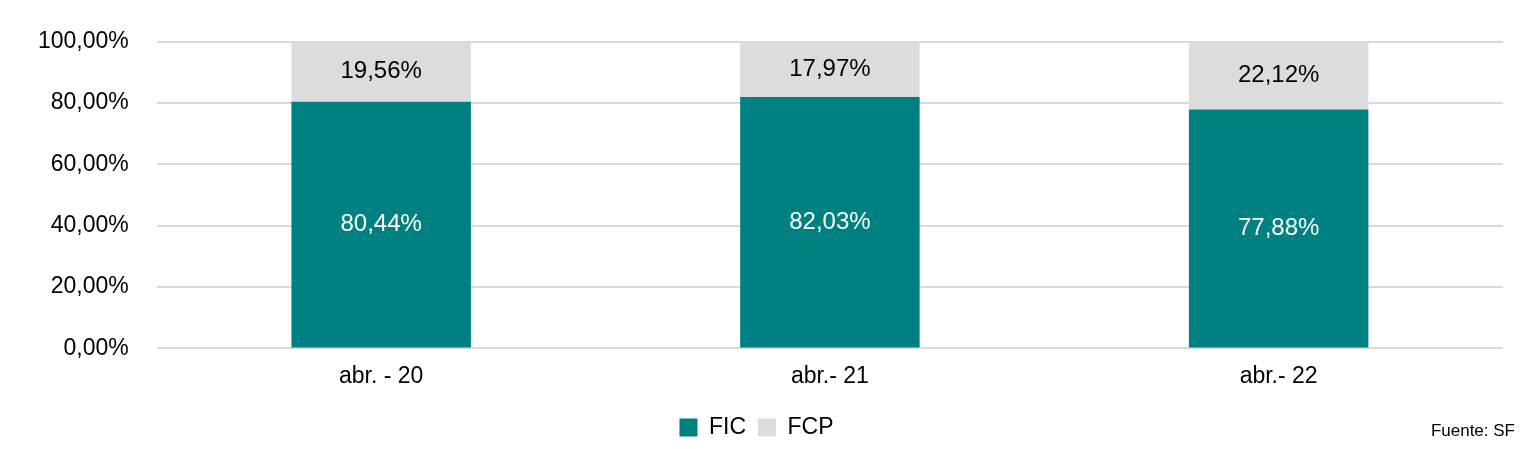  What do you see at coordinates (89, 224) in the screenshot?
I see `y-tick-label: 40,00%` at bounding box center [89, 224].